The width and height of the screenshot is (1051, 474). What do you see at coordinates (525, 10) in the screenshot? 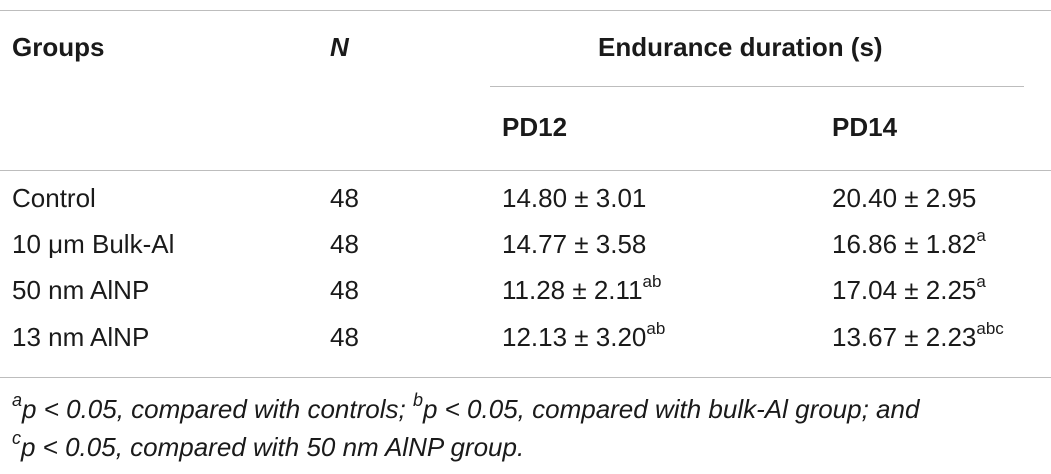
I see `table-top-rule` at bounding box center [525, 10].